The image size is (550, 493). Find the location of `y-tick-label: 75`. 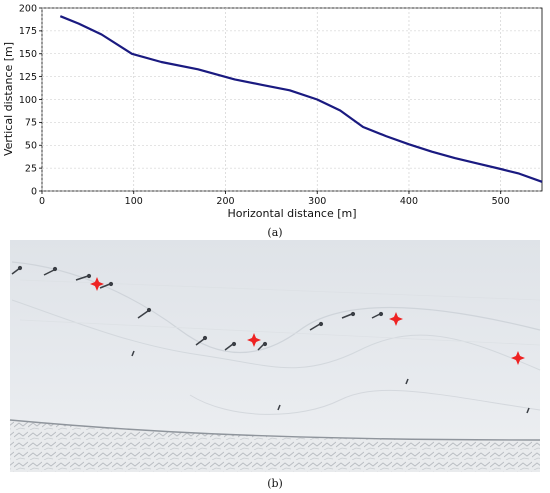

y-tick-label: 75 is located at coordinates (31, 123).